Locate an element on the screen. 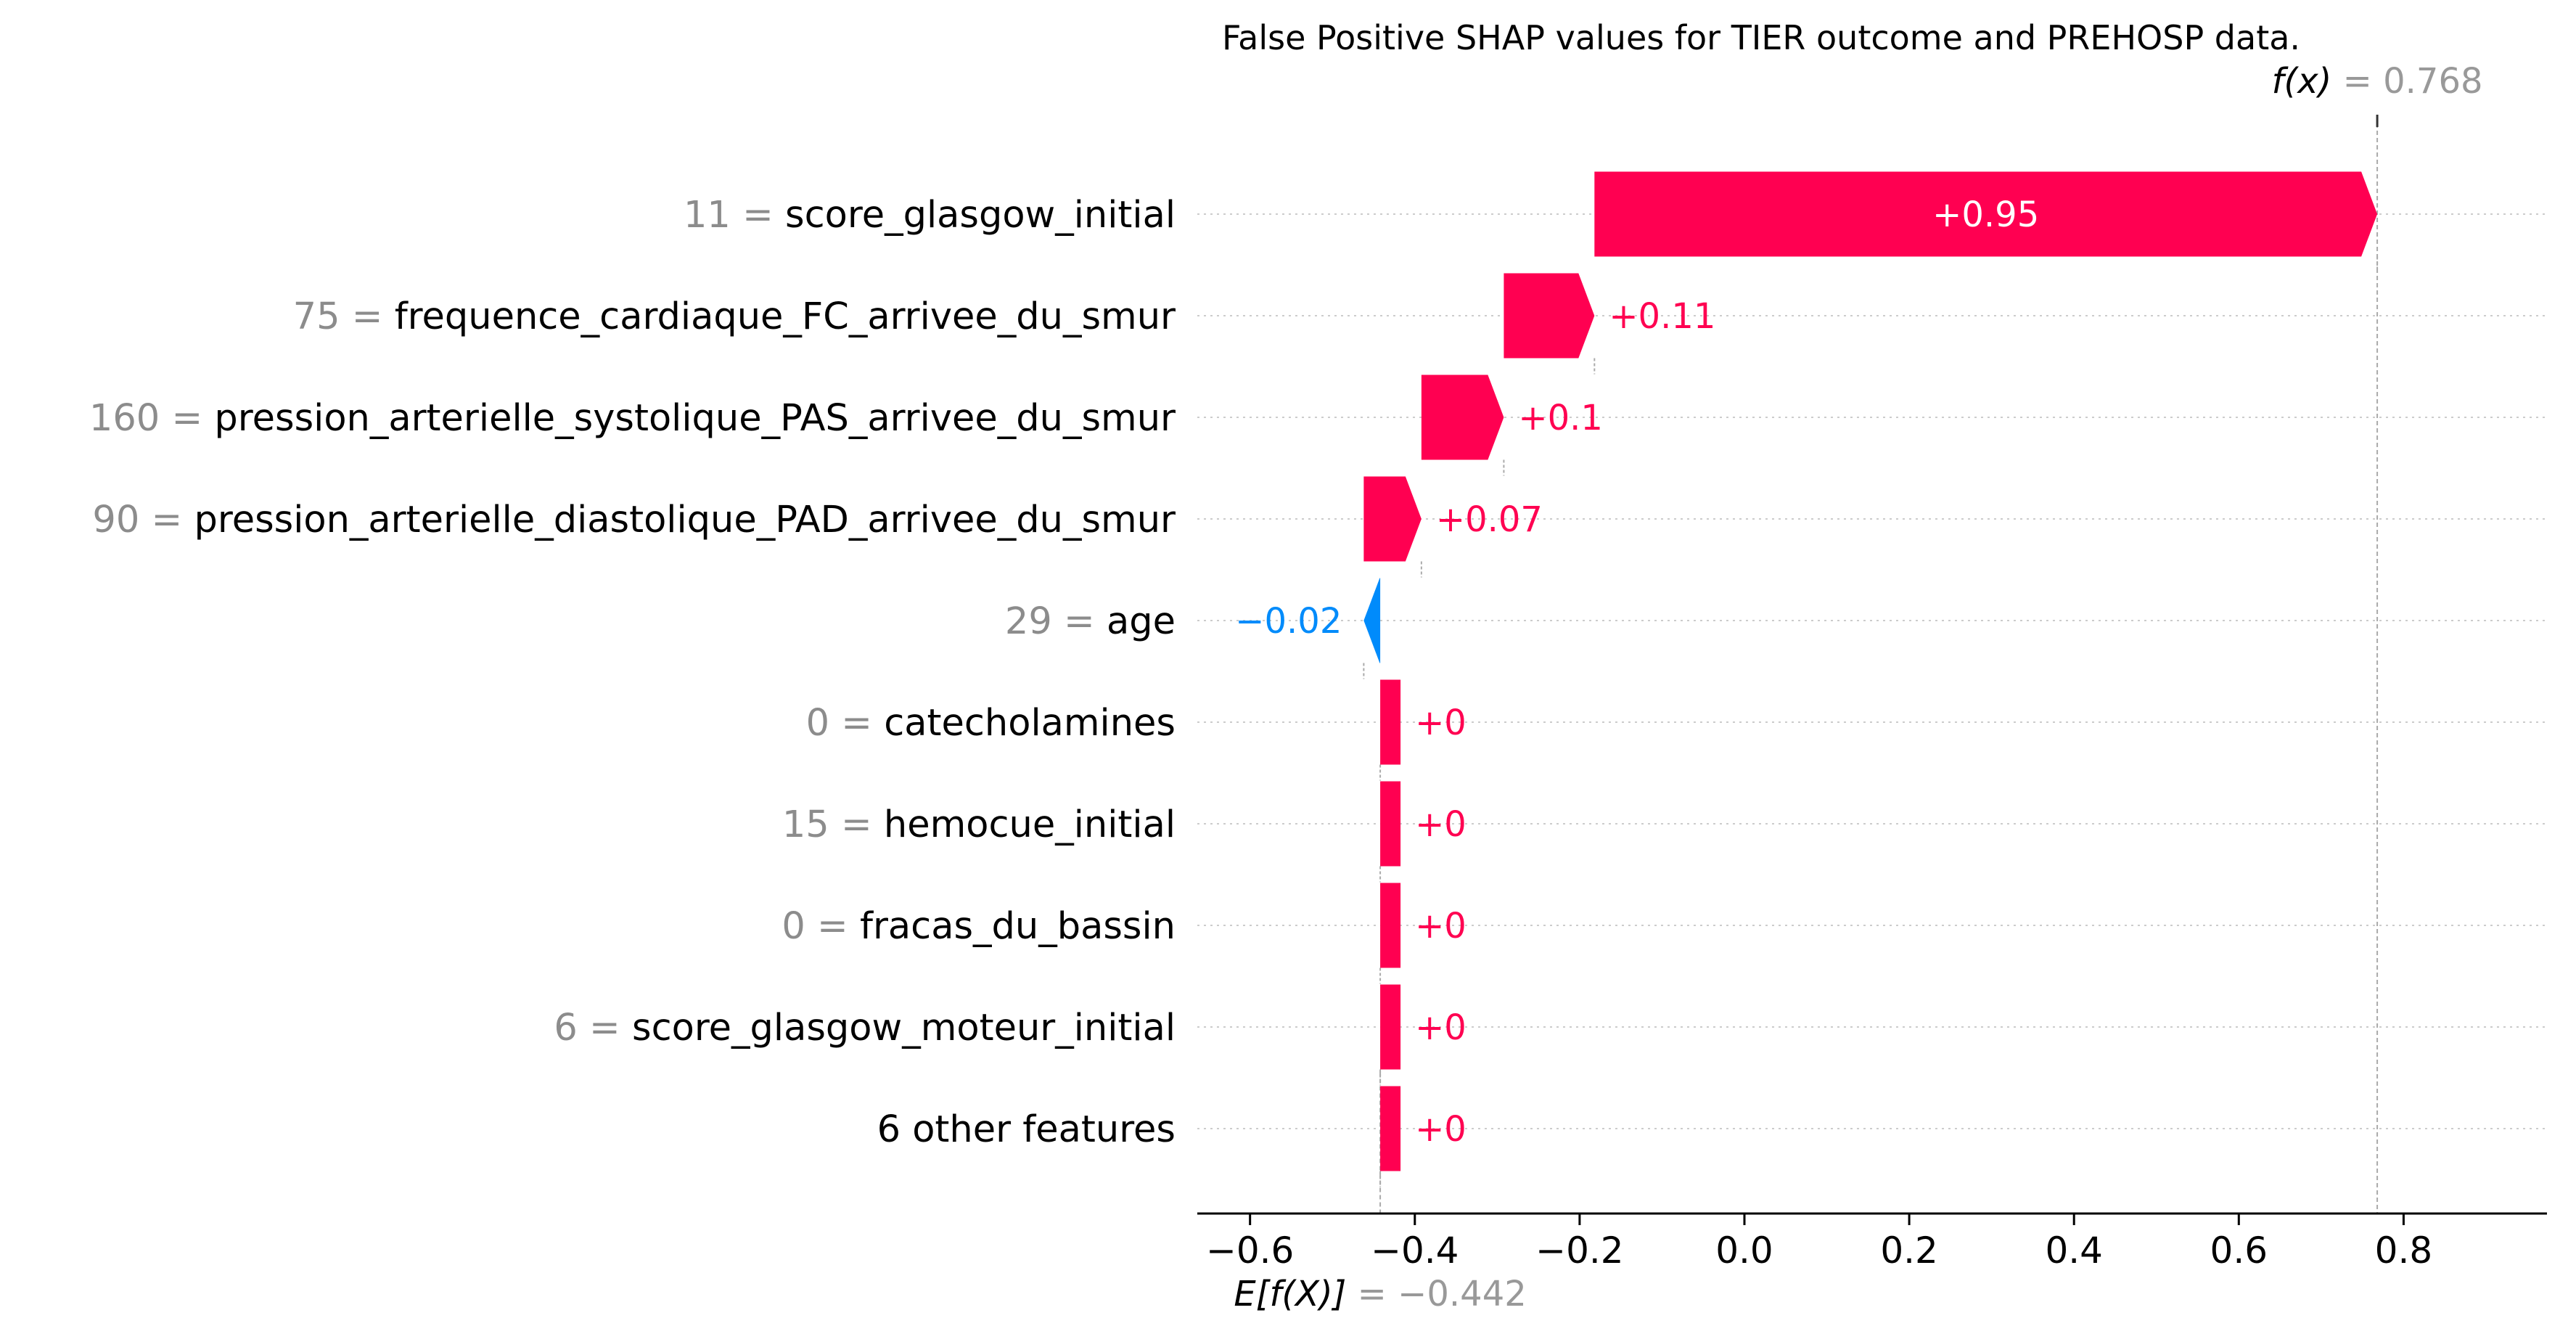 The width and height of the screenshot is (2576, 1334). feature-label: 0 = fracas_du_bassin is located at coordinates (979, 926).